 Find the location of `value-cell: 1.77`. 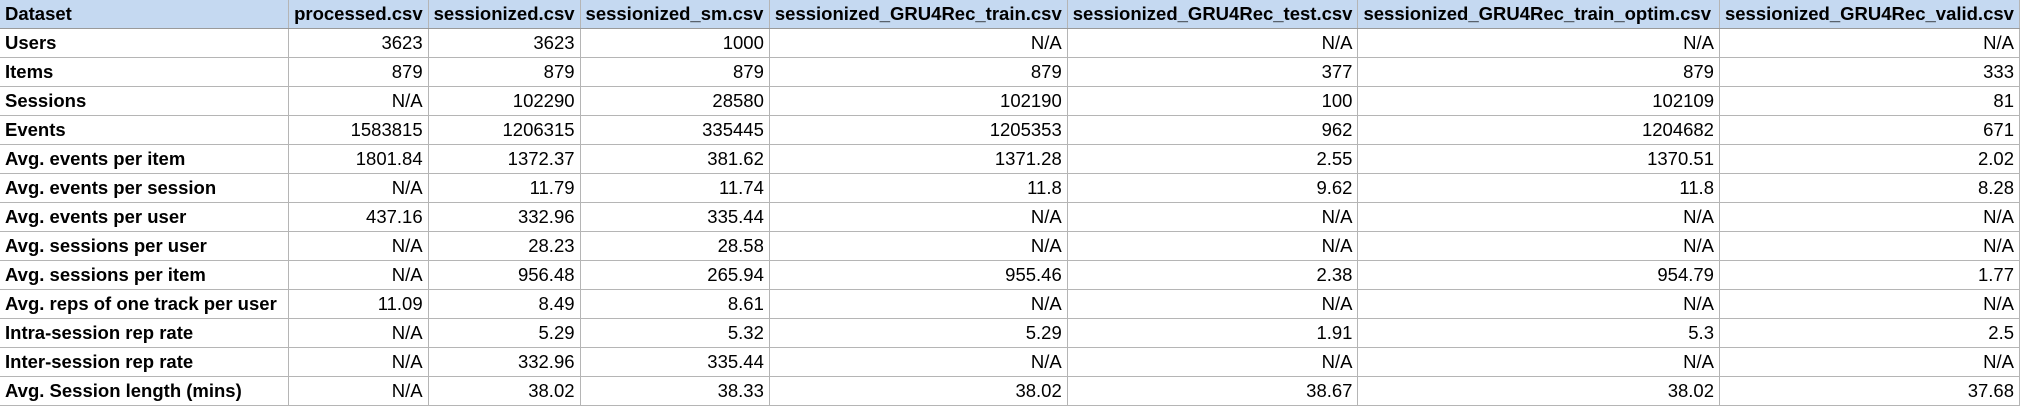

value-cell: 1.77 is located at coordinates (1869, 275).